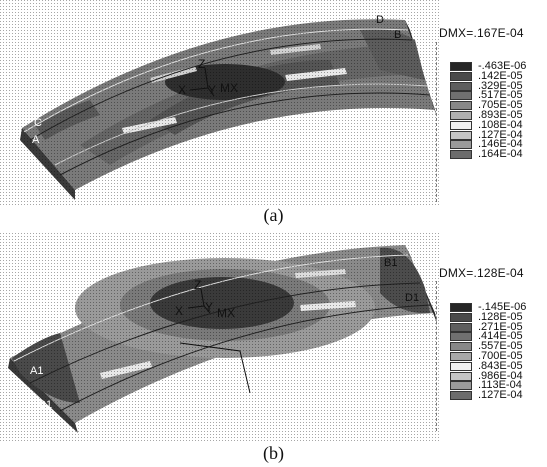 This screenshot has height=467, width=547. Describe the element at coordinates (38, 123) in the screenshot. I see `point-label-c: C` at that location.